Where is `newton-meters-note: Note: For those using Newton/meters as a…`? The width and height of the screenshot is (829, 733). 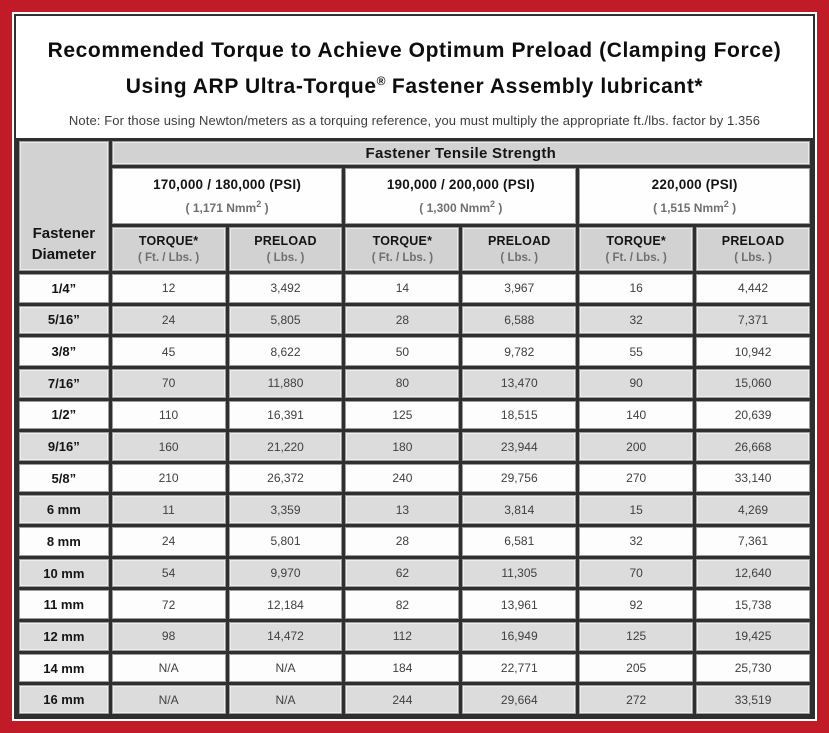
newton-meters-note: Note: For those using Newton/meters as a… is located at coordinates (414, 120).